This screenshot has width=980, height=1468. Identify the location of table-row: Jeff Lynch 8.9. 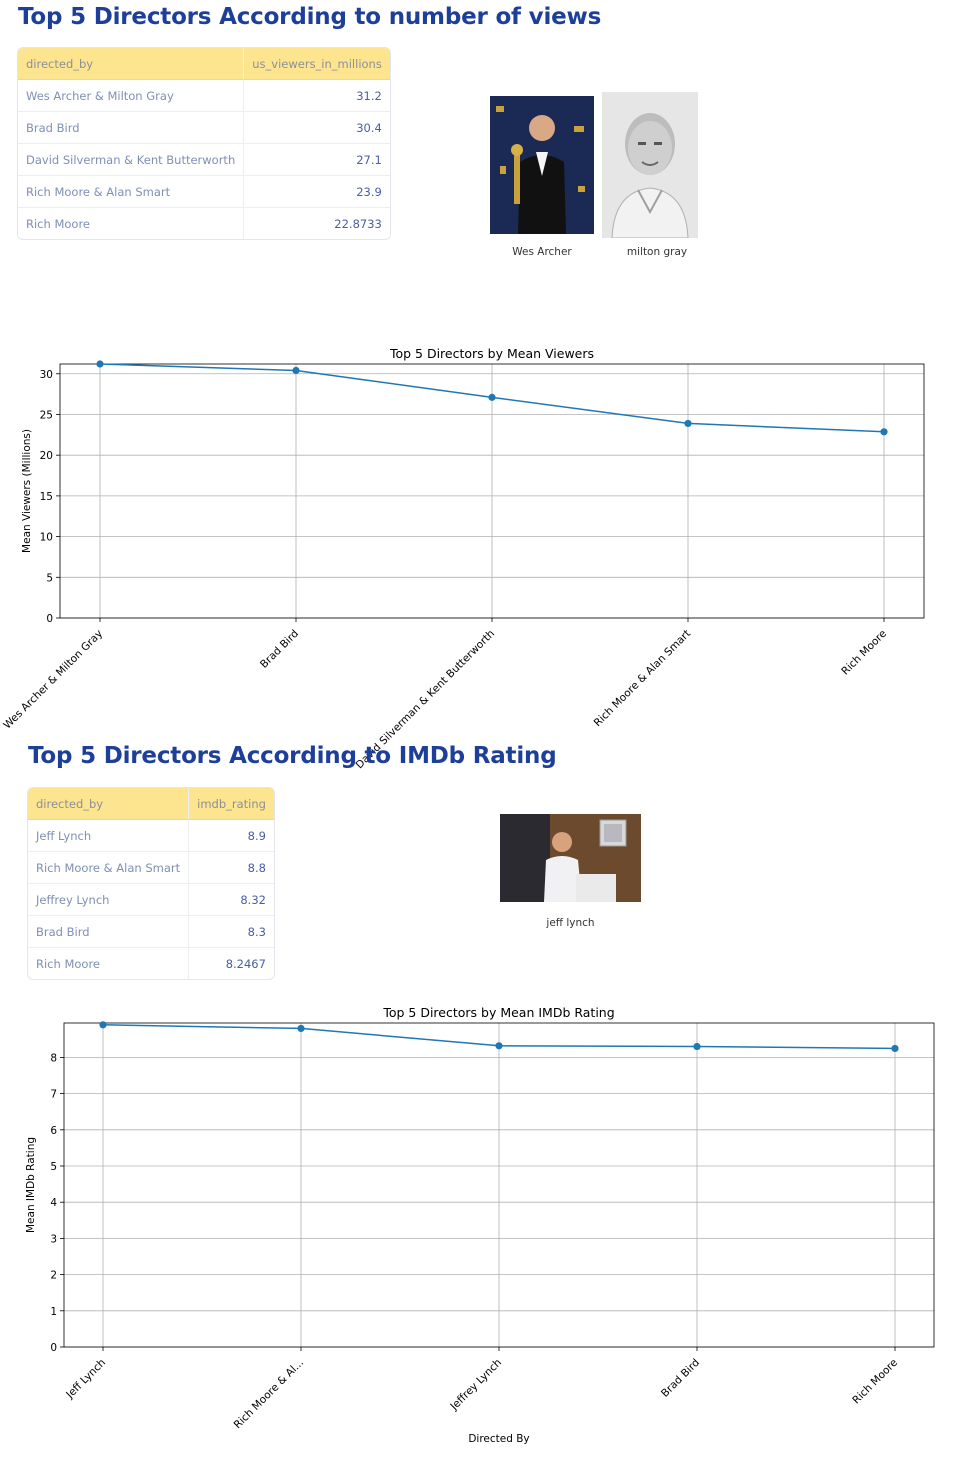
(151, 836).